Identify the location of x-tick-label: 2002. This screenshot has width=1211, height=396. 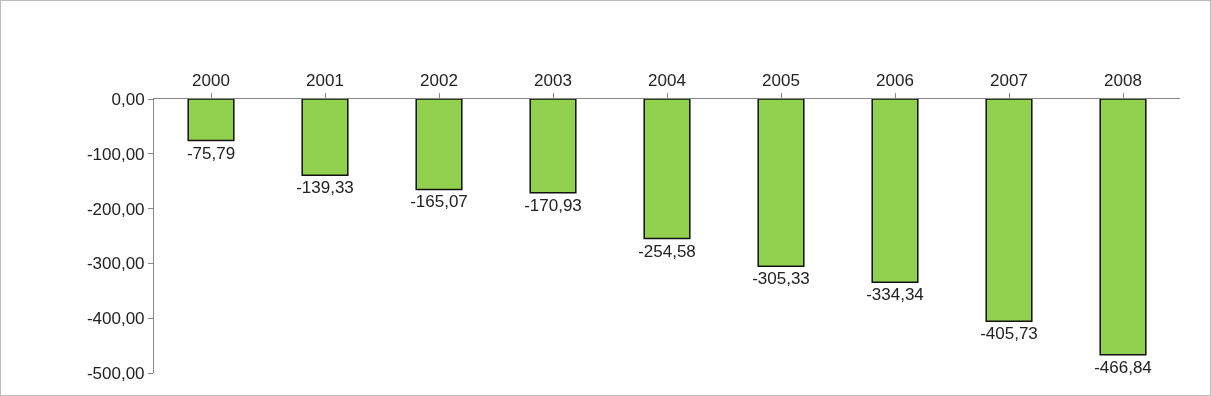
(439, 81).